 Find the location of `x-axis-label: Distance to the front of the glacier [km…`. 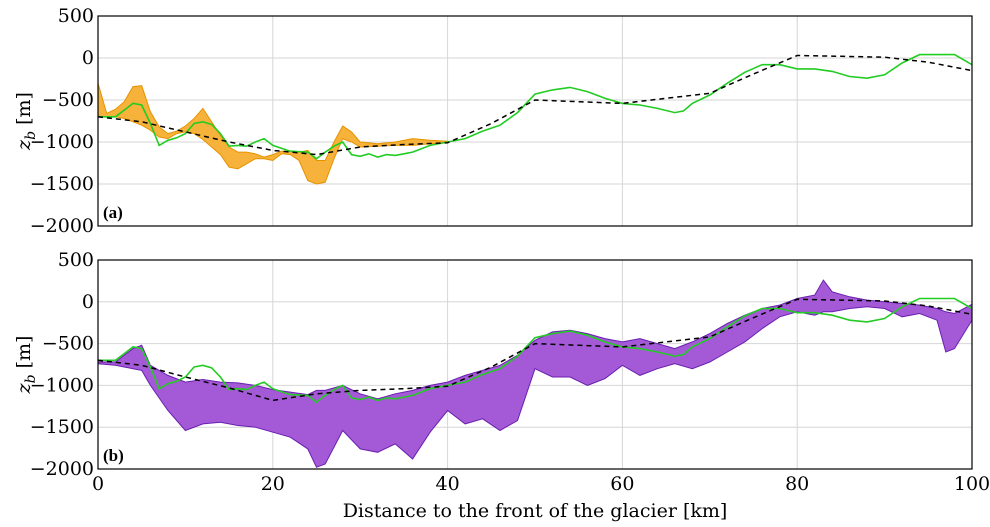

x-axis-label: Distance to the front of the glacier [km… is located at coordinates (535, 511).